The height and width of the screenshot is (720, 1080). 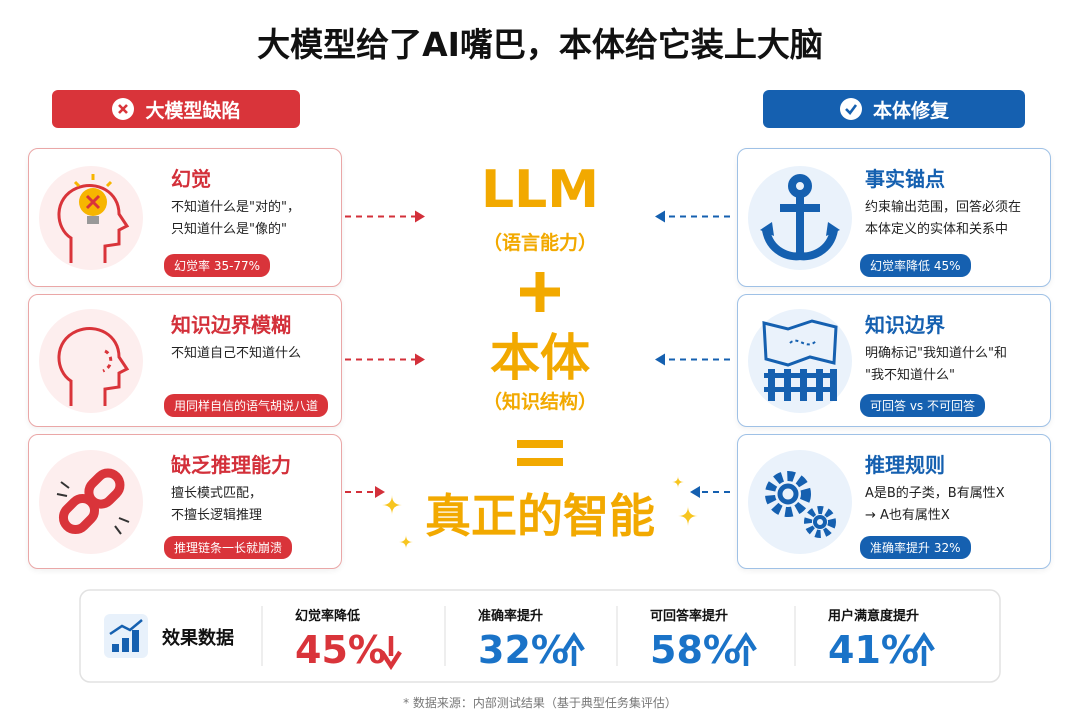 I want to click on footnote: * 数据来源：内部测试结果（基于典型任务集评估）, so click(x=540, y=703).